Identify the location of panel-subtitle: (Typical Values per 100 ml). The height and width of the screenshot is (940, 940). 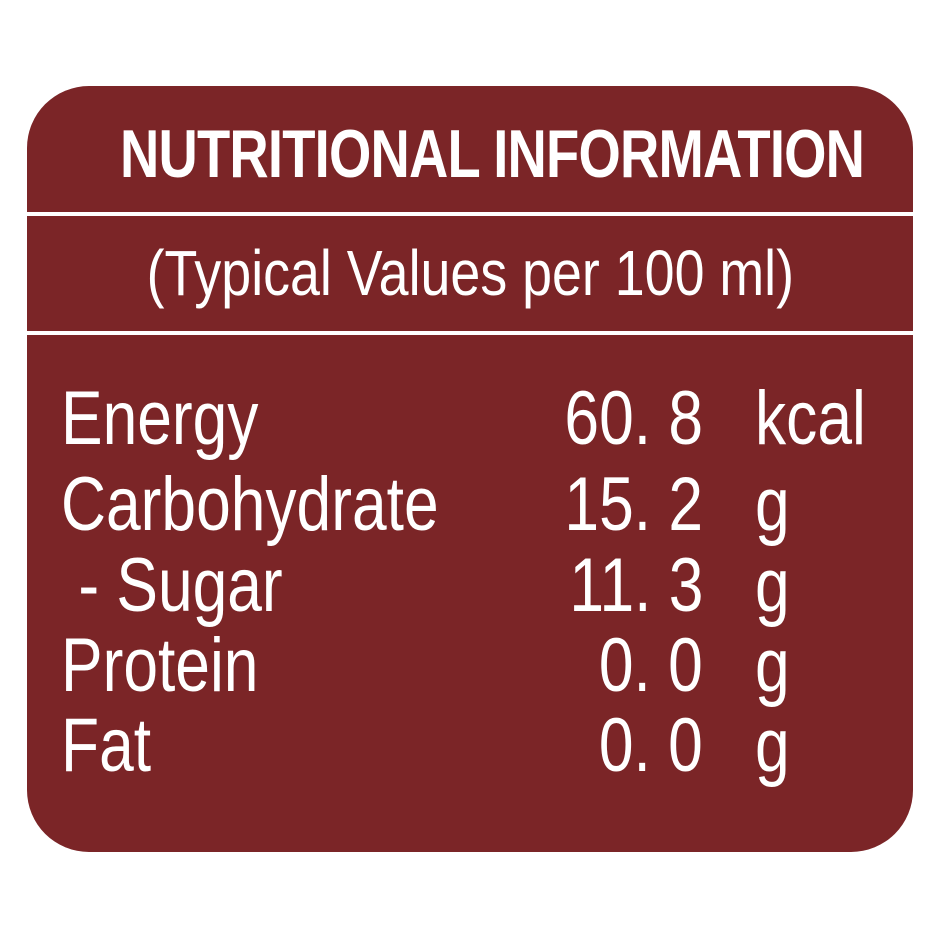
(470, 273).